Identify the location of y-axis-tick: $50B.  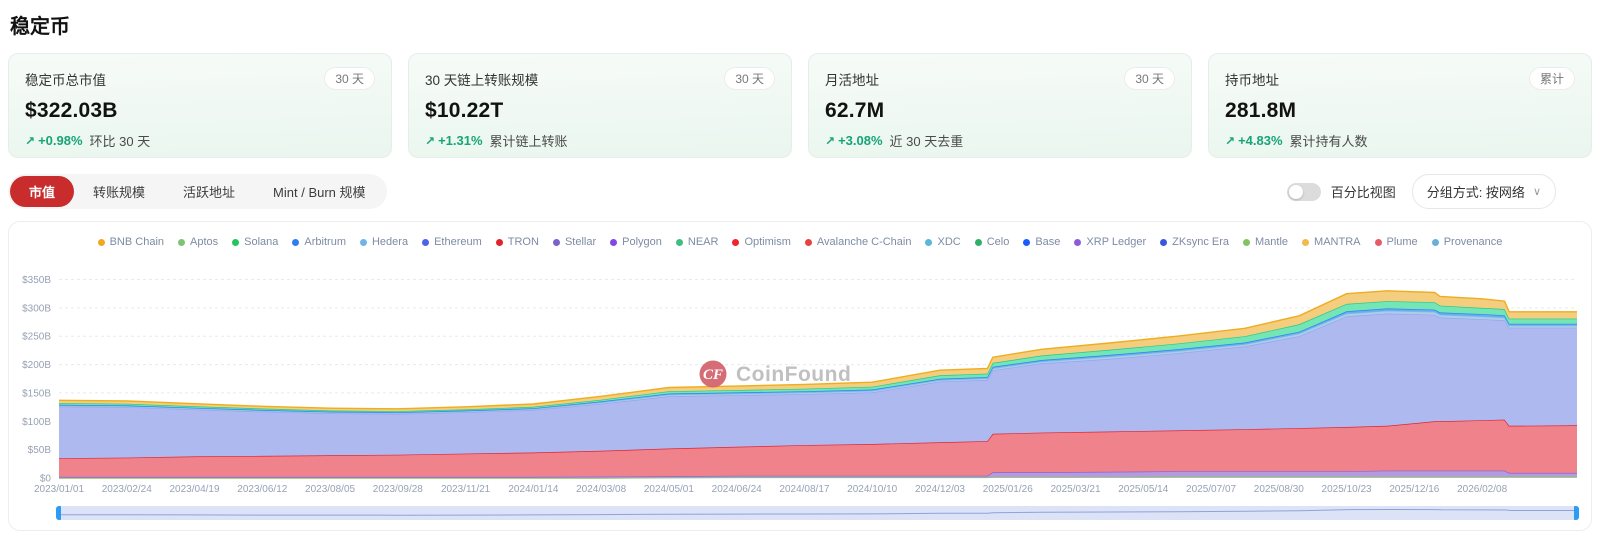
(40, 450).